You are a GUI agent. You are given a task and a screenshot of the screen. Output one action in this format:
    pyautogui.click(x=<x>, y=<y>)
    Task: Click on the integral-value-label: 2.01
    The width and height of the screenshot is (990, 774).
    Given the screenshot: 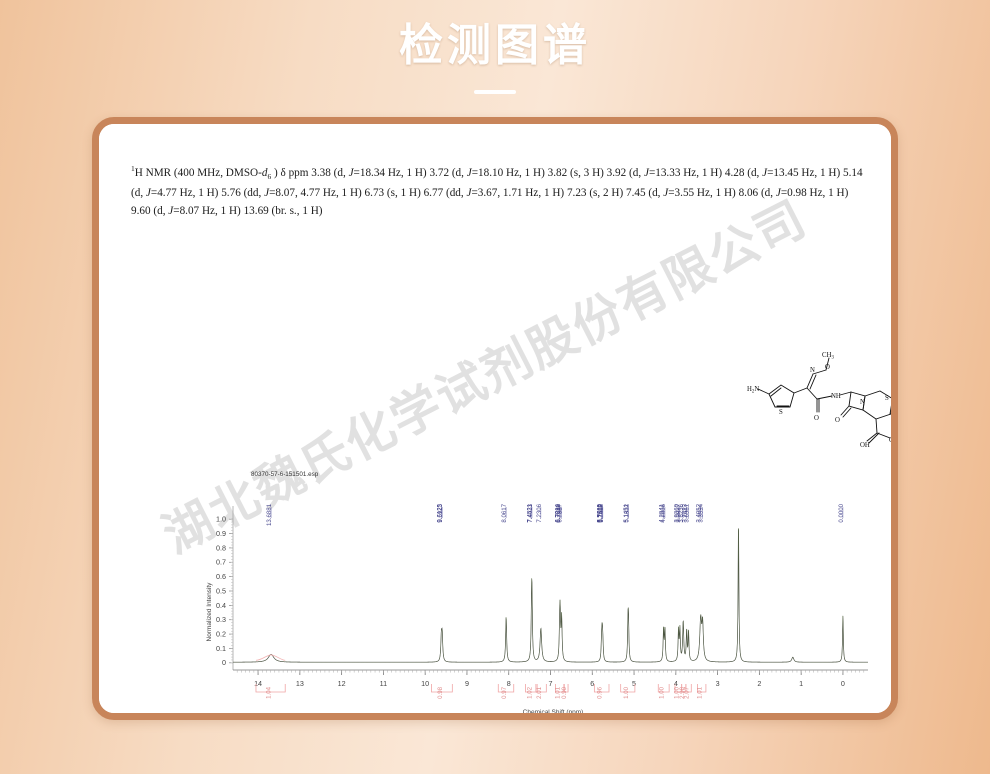 What is the action you would take?
    pyautogui.click(x=539, y=692)
    